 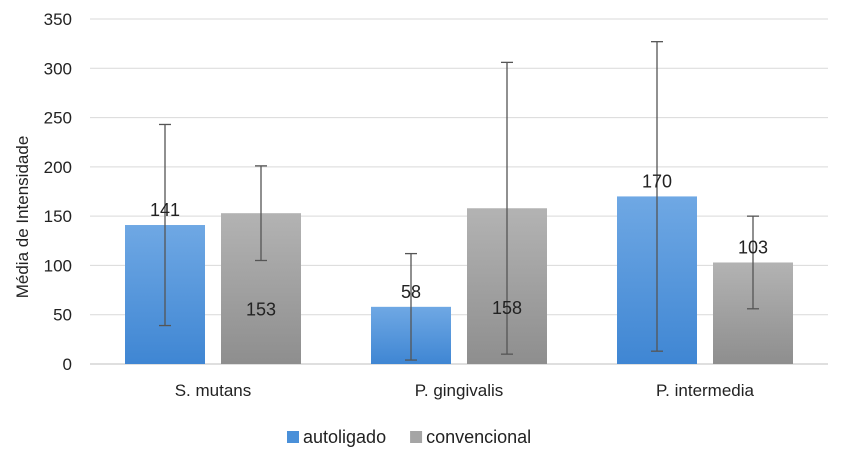 What do you see at coordinates (344, 437) in the screenshot?
I see `legend-entry: autoligado` at bounding box center [344, 437].